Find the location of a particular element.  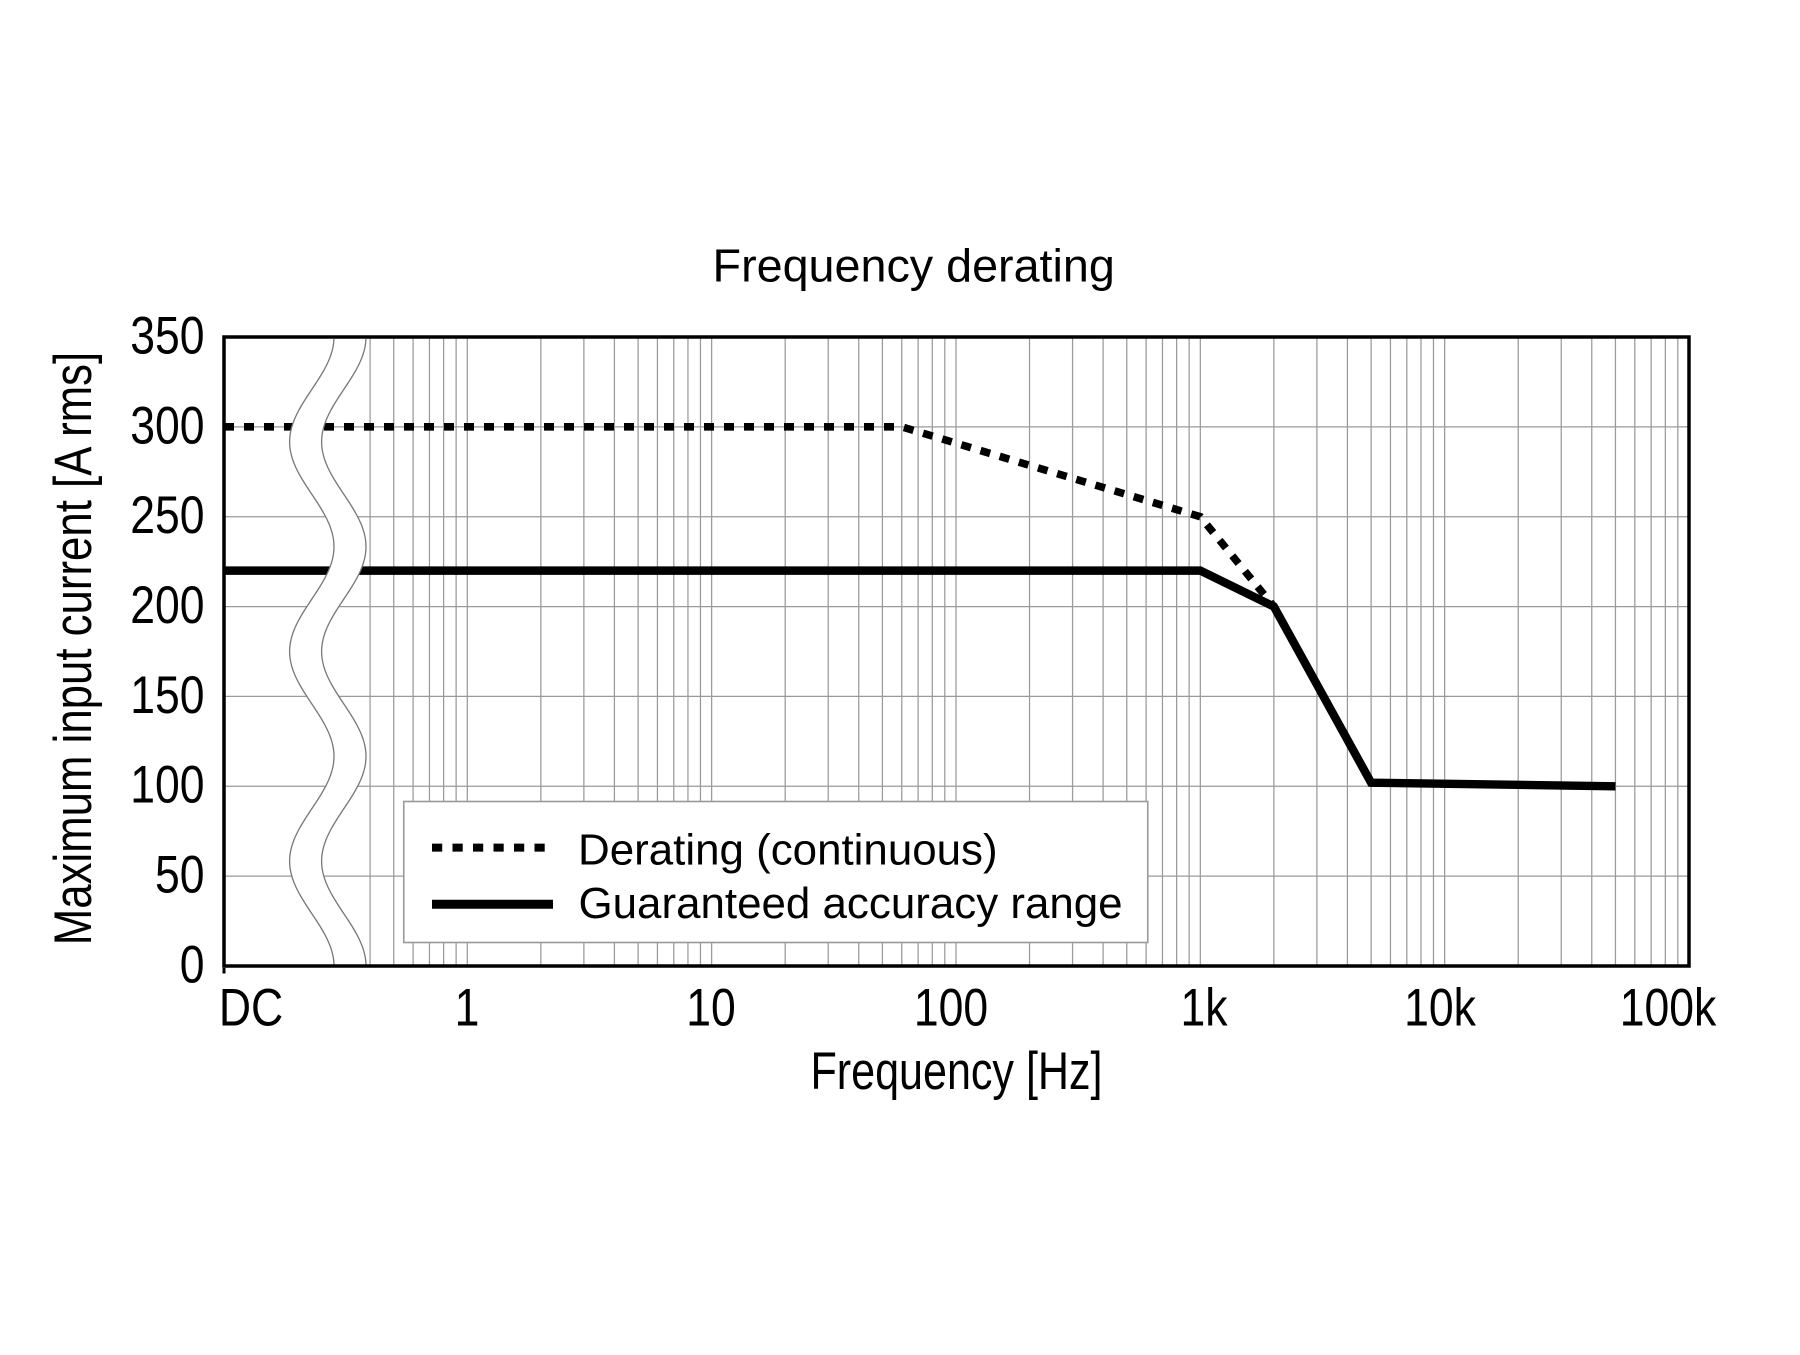

svg-text: 1k is located at coordinates (1203, 1008).